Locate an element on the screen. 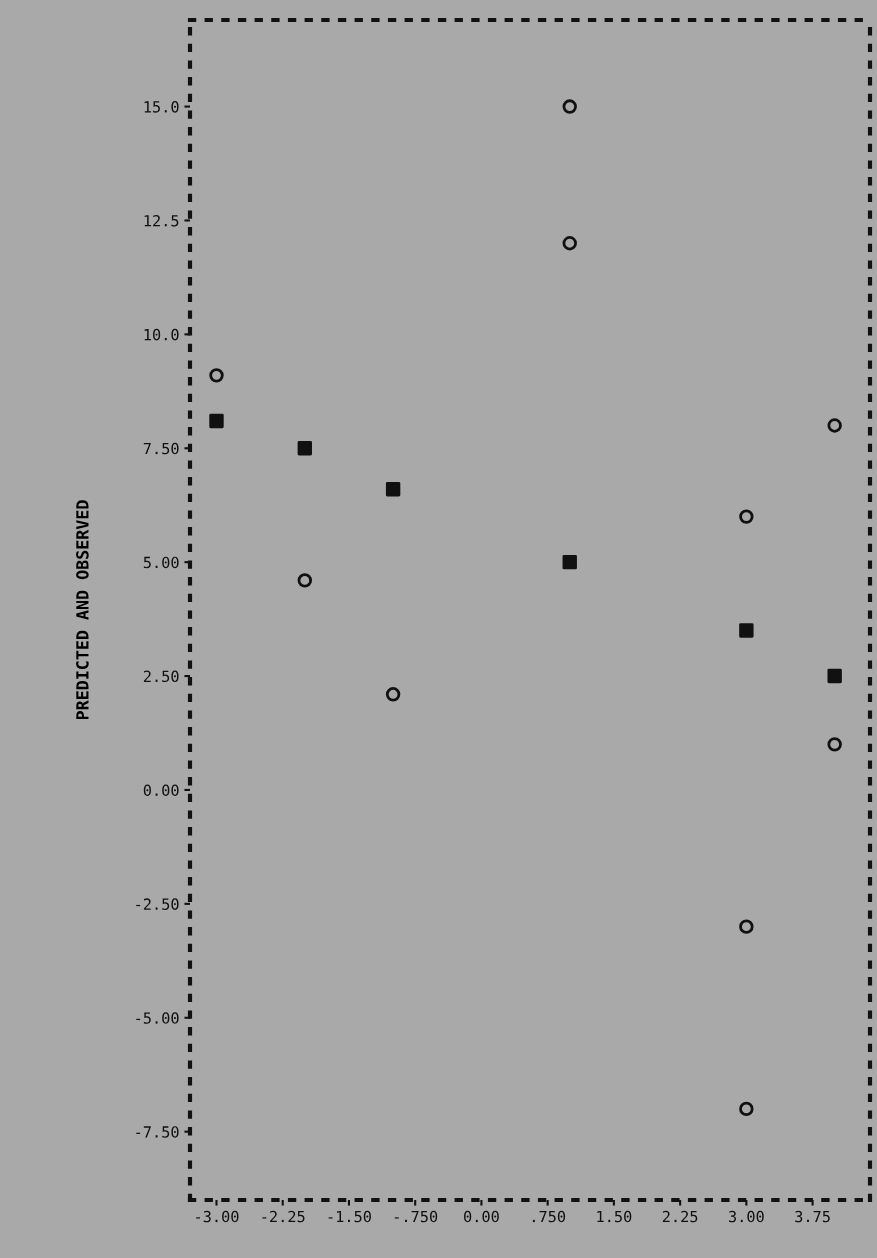 This screenshot has width=877, height=1258. y-tick-label: 0.00 is located at coordinates (161, 790).